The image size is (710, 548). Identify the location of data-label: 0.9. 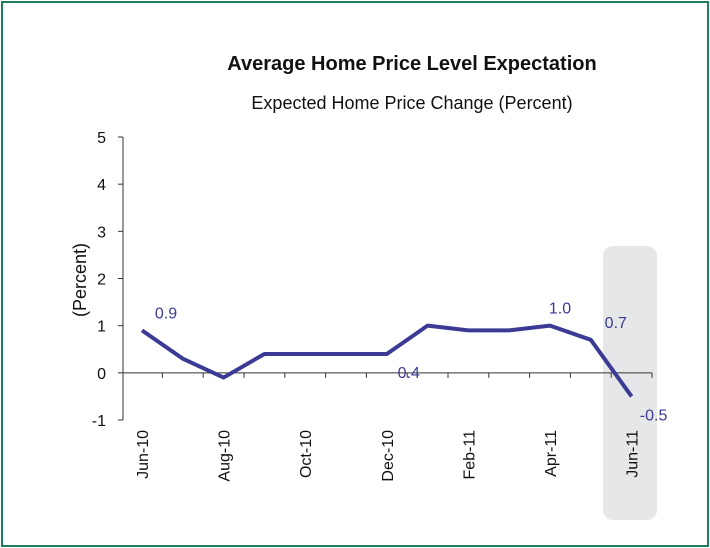
(166, 313).